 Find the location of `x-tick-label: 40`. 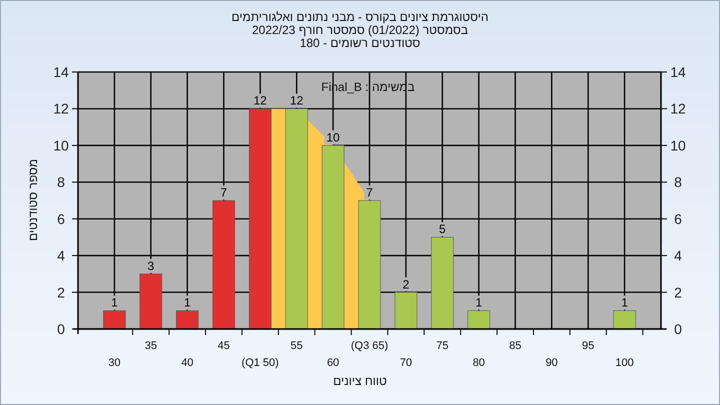

x-tick-label: 40 is located at coordinates (187, 363).